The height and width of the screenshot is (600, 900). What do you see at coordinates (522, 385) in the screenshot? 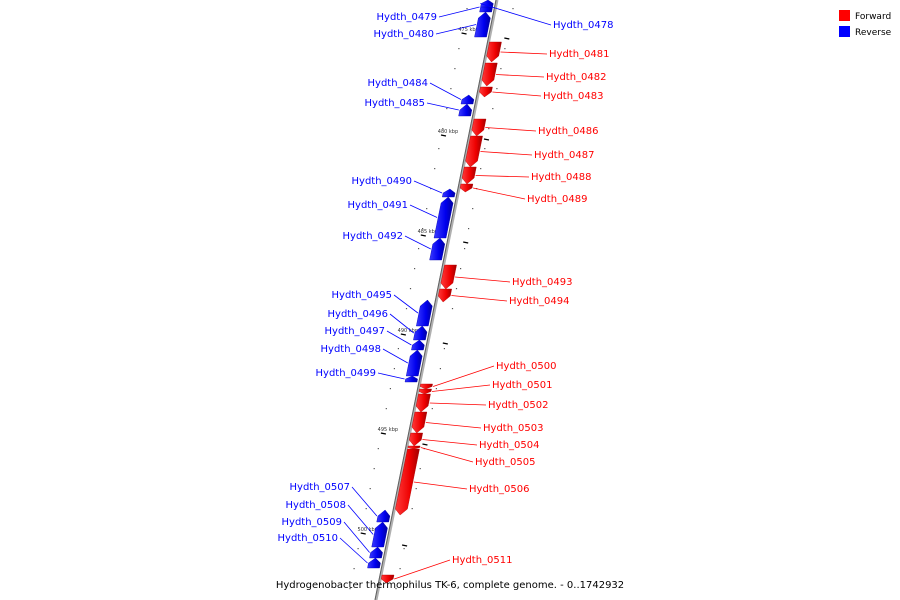
I see `gene-label-hydth_0501: Hydth_0501` at bounding box center [522, 385].